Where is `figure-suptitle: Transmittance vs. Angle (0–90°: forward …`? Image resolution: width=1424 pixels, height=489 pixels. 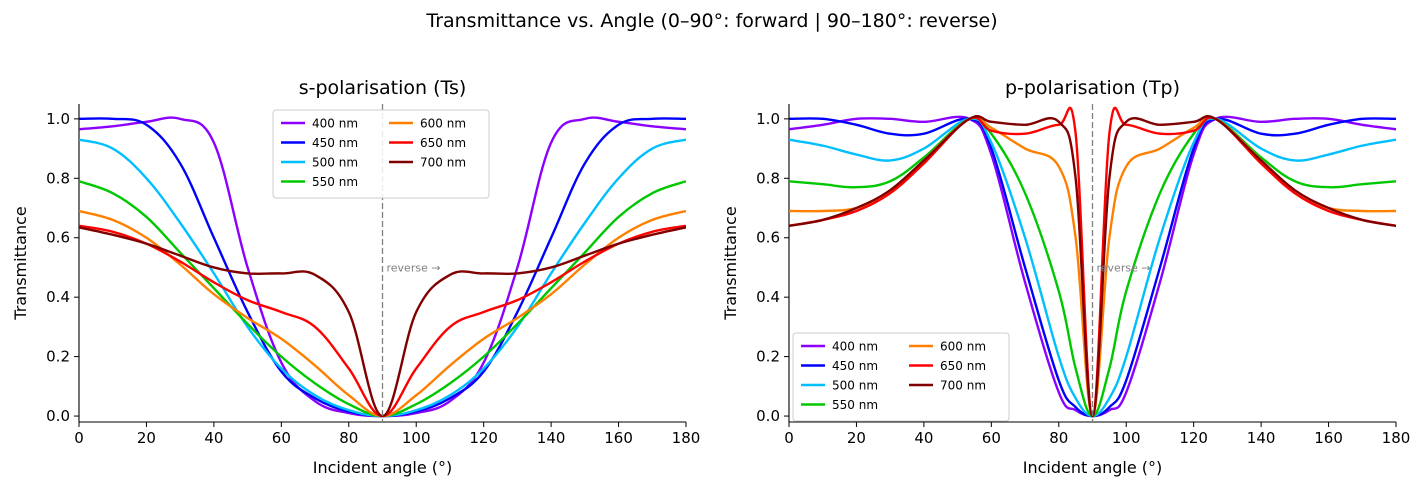
figure-suptitle: Transmittance vs. Angle (0–90°: forward … is located at coordinates (711, 21).